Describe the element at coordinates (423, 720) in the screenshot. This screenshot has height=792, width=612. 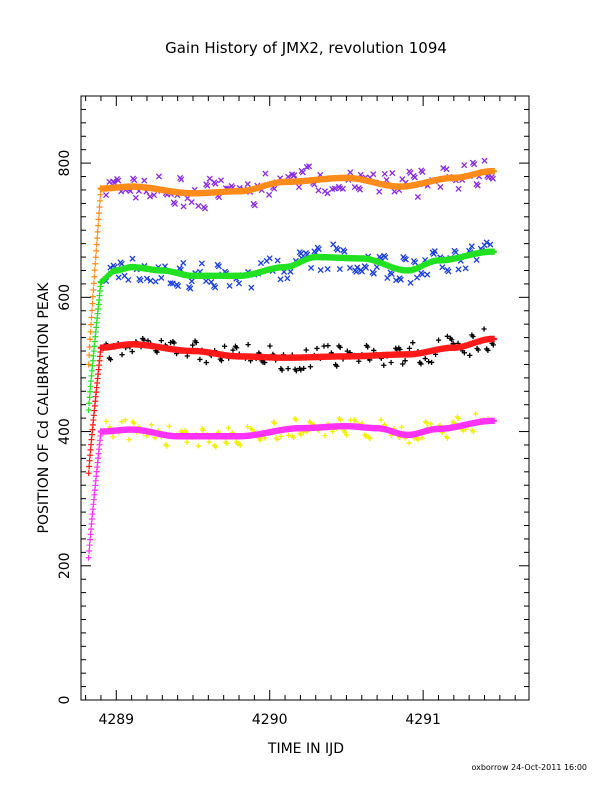
I see `x-tick-label: 4291` at that location.